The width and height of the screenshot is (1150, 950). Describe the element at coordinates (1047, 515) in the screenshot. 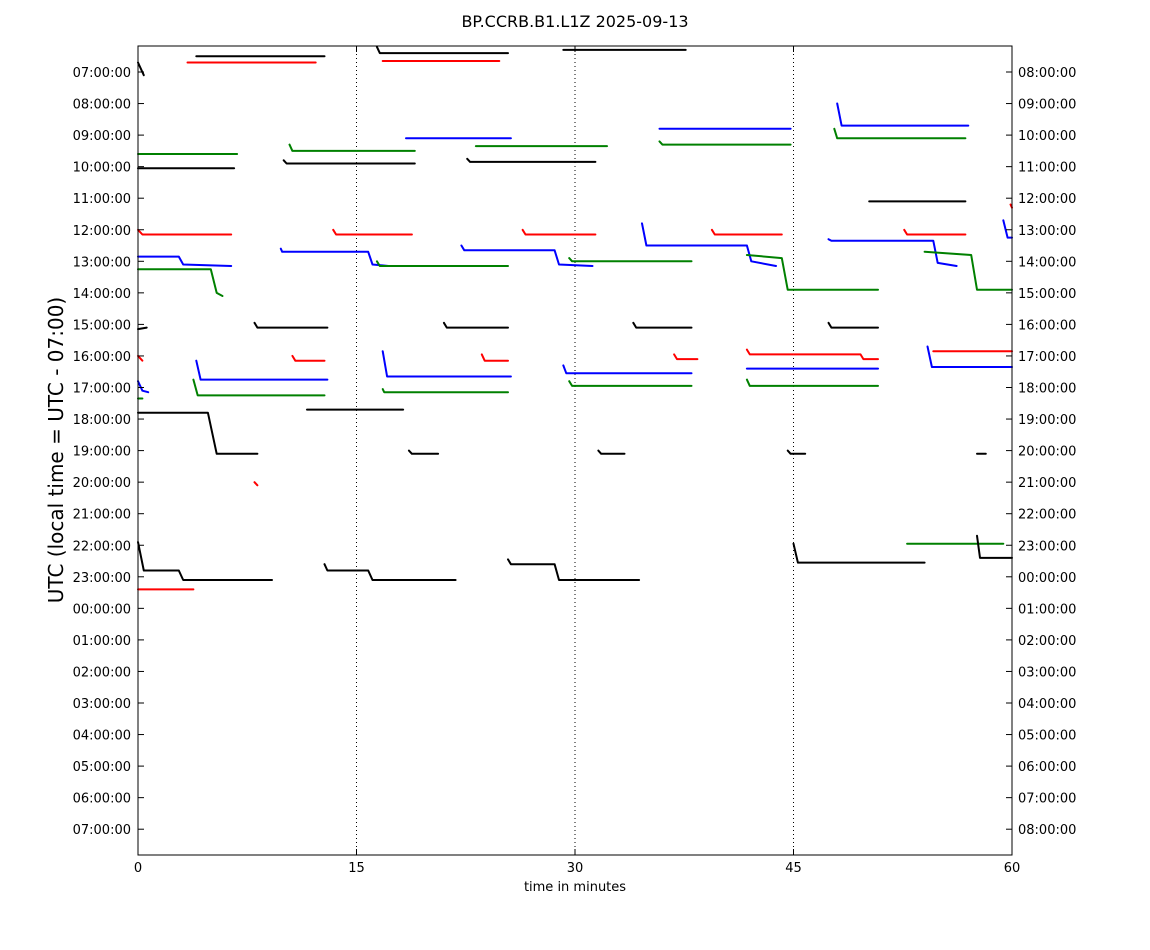

I see `y-tick-label-right: 22:00:00` at that location.